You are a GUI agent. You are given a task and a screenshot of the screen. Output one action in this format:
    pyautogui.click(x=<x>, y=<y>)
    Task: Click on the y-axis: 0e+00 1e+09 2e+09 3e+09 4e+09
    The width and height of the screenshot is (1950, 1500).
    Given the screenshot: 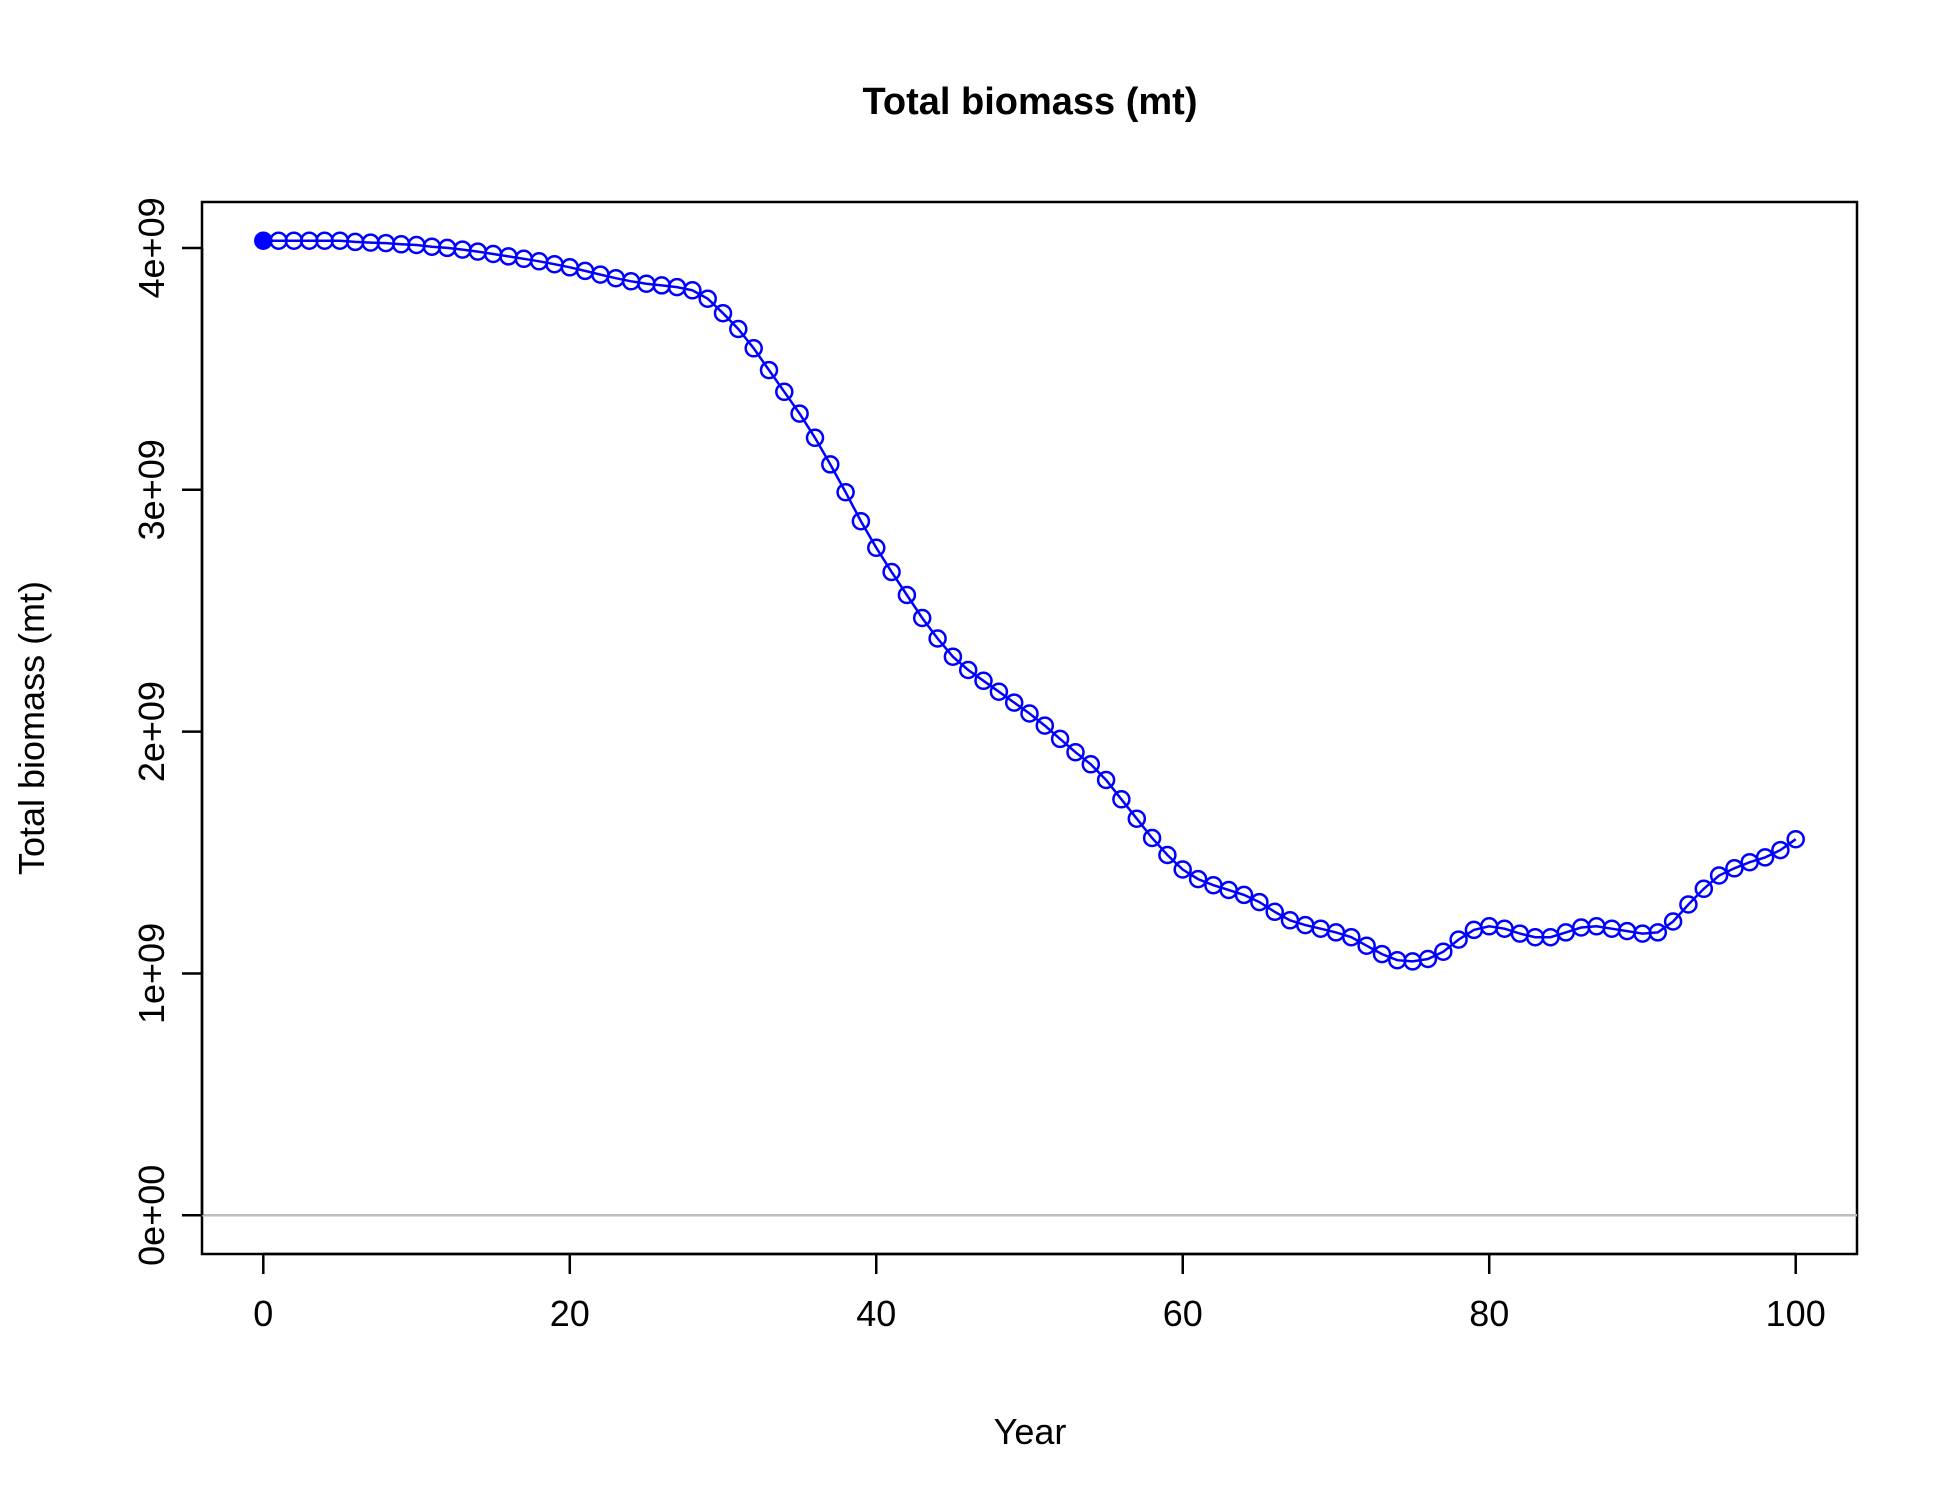 What is the action you would take?
    pyautogui.click(x=167, y=731)
    